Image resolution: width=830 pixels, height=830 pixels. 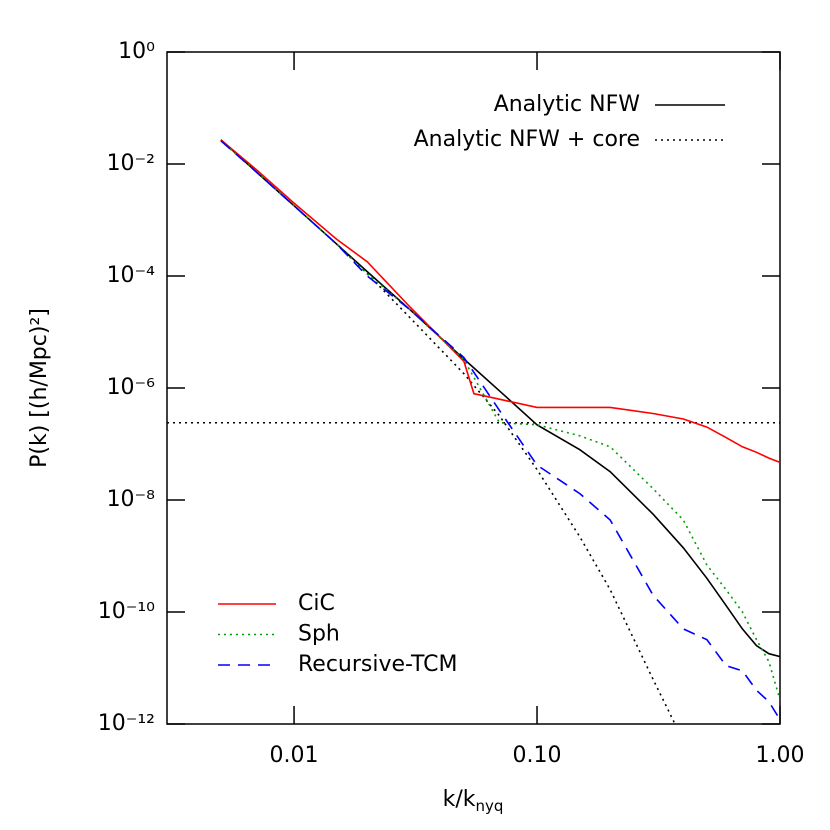 I want to click on x-tick-label: 1.00, so click(x=780, y=755).